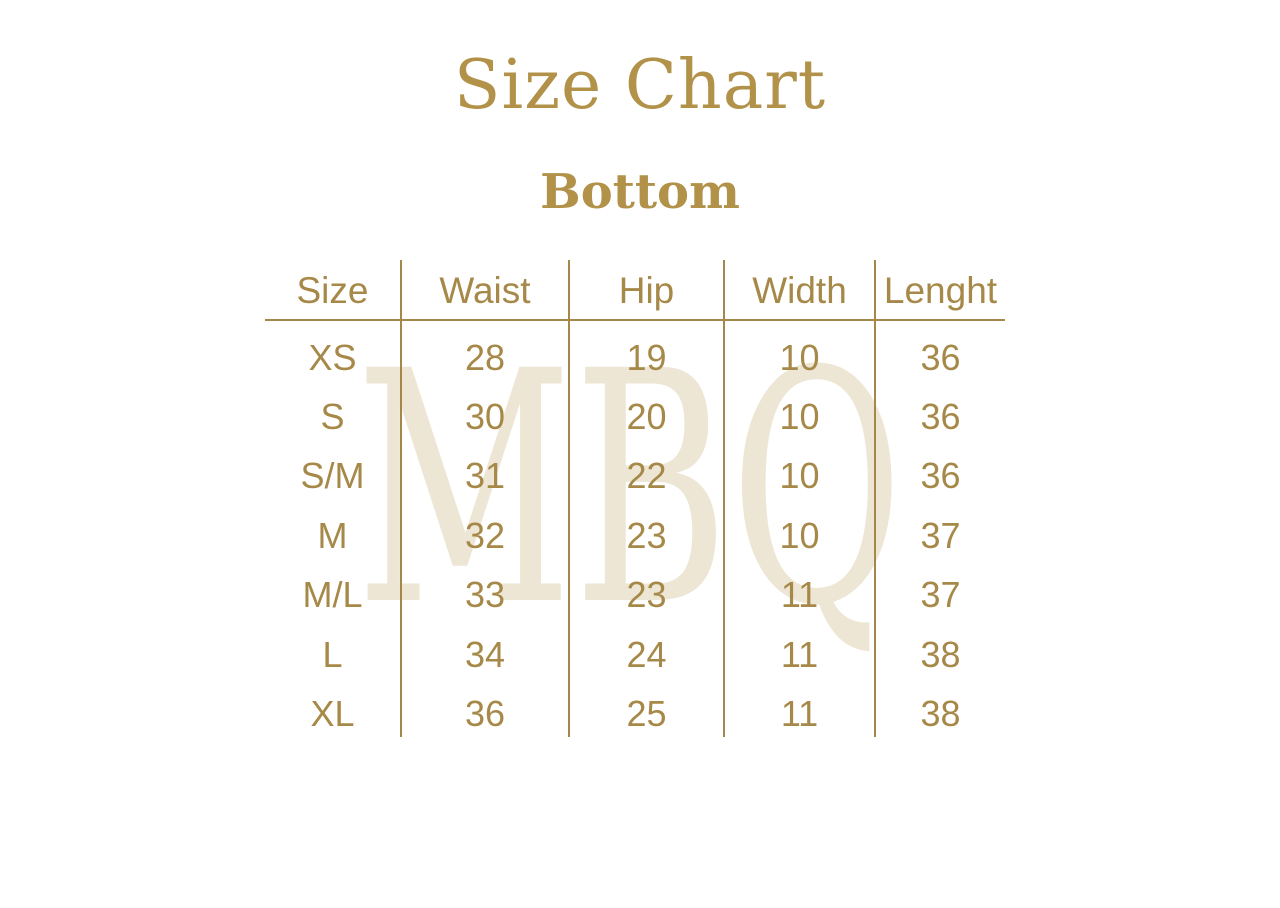  I want to click on measurement-cell: 25, so click(647, 707).